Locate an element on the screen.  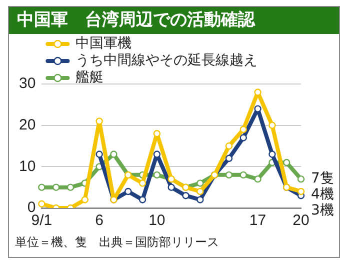
x-tick-label: 17 is located at coordinates (257, 221).